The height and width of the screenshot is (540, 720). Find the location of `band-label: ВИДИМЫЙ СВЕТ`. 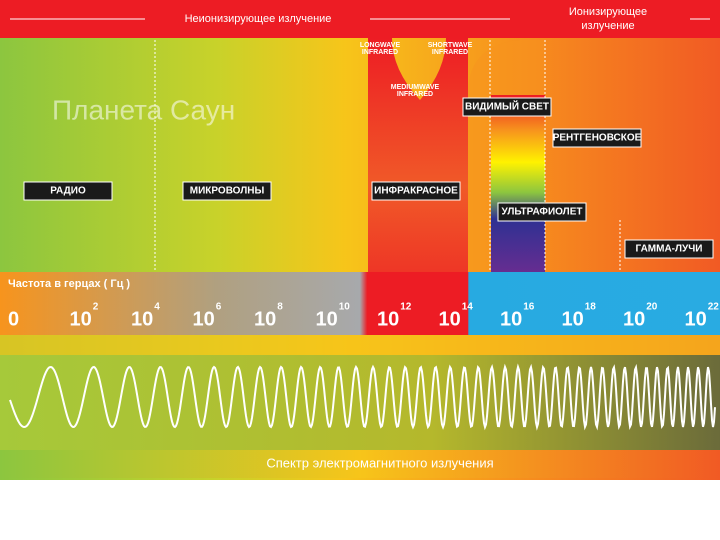

band-label: ВИДИМЫЙ СВЕТ is located at coordinates (507, 106).